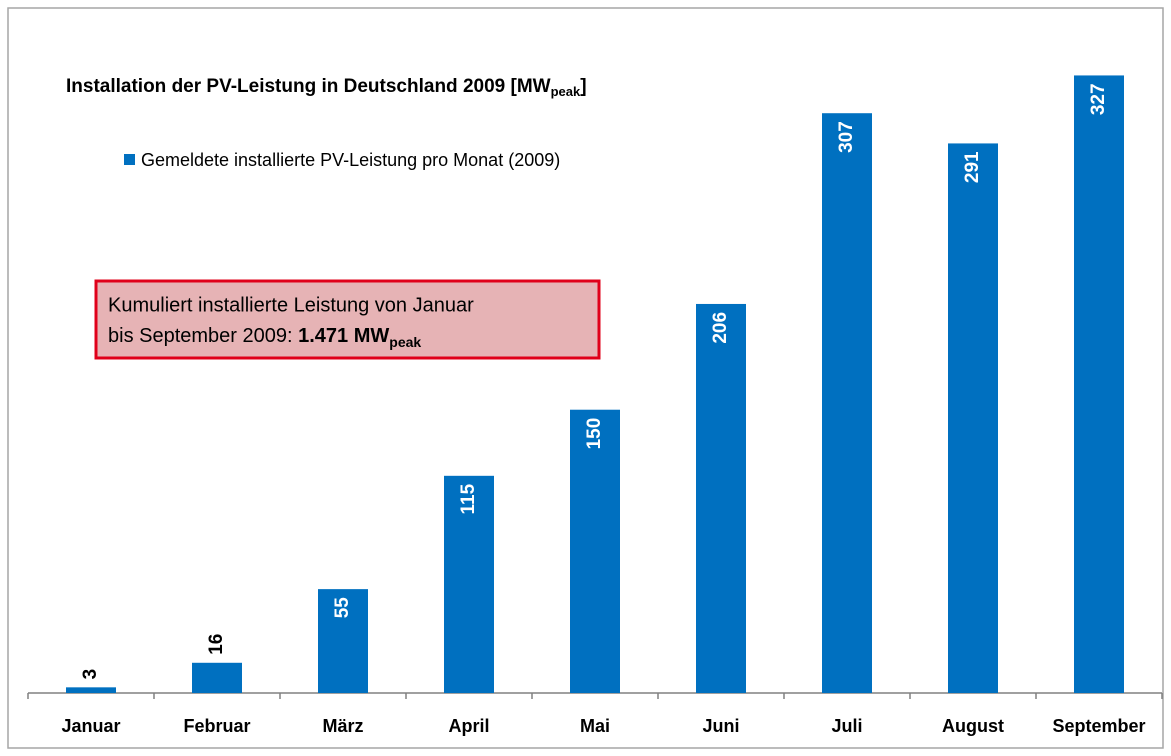 The image size is (1171, 756). Describe the element at coordinates (594, 434) in the screenshot. I see `value-label: 150` at that location.